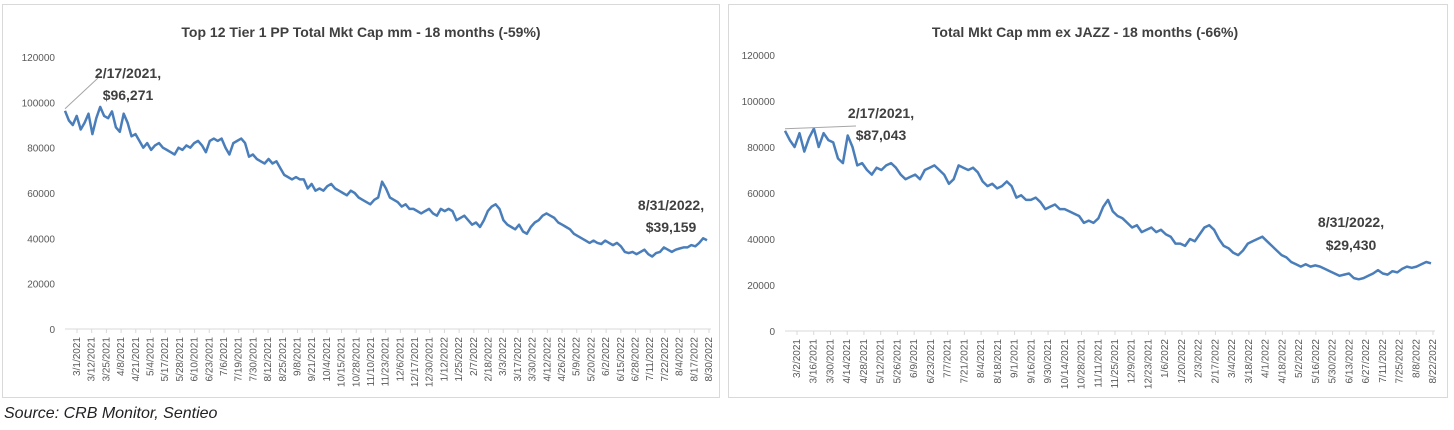  What do you see at coordinates (327, 359) in the screenshot?
I see `x-tick-label: 10/4/2021` at bounding box center [327, 359].